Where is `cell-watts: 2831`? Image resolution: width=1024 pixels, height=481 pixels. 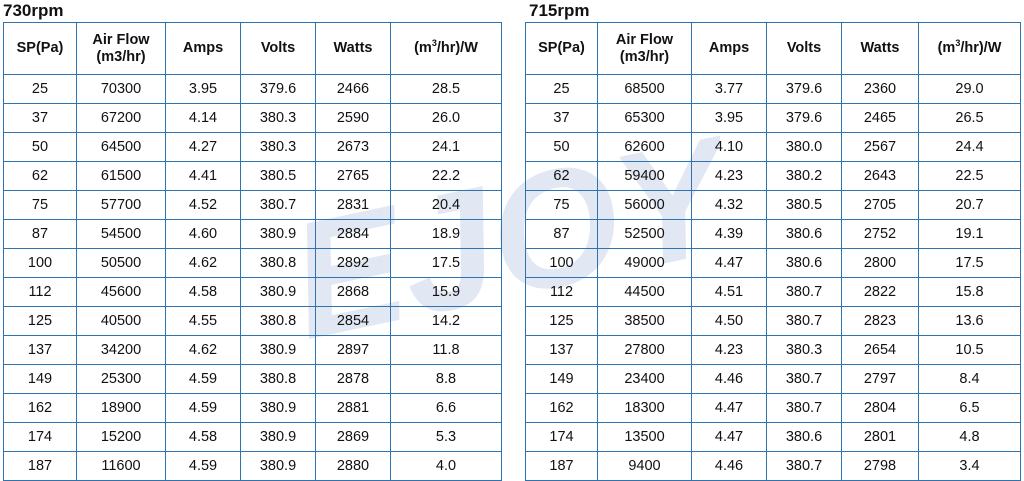
cell-watts: 2831 is located at coordinates (353, 205).